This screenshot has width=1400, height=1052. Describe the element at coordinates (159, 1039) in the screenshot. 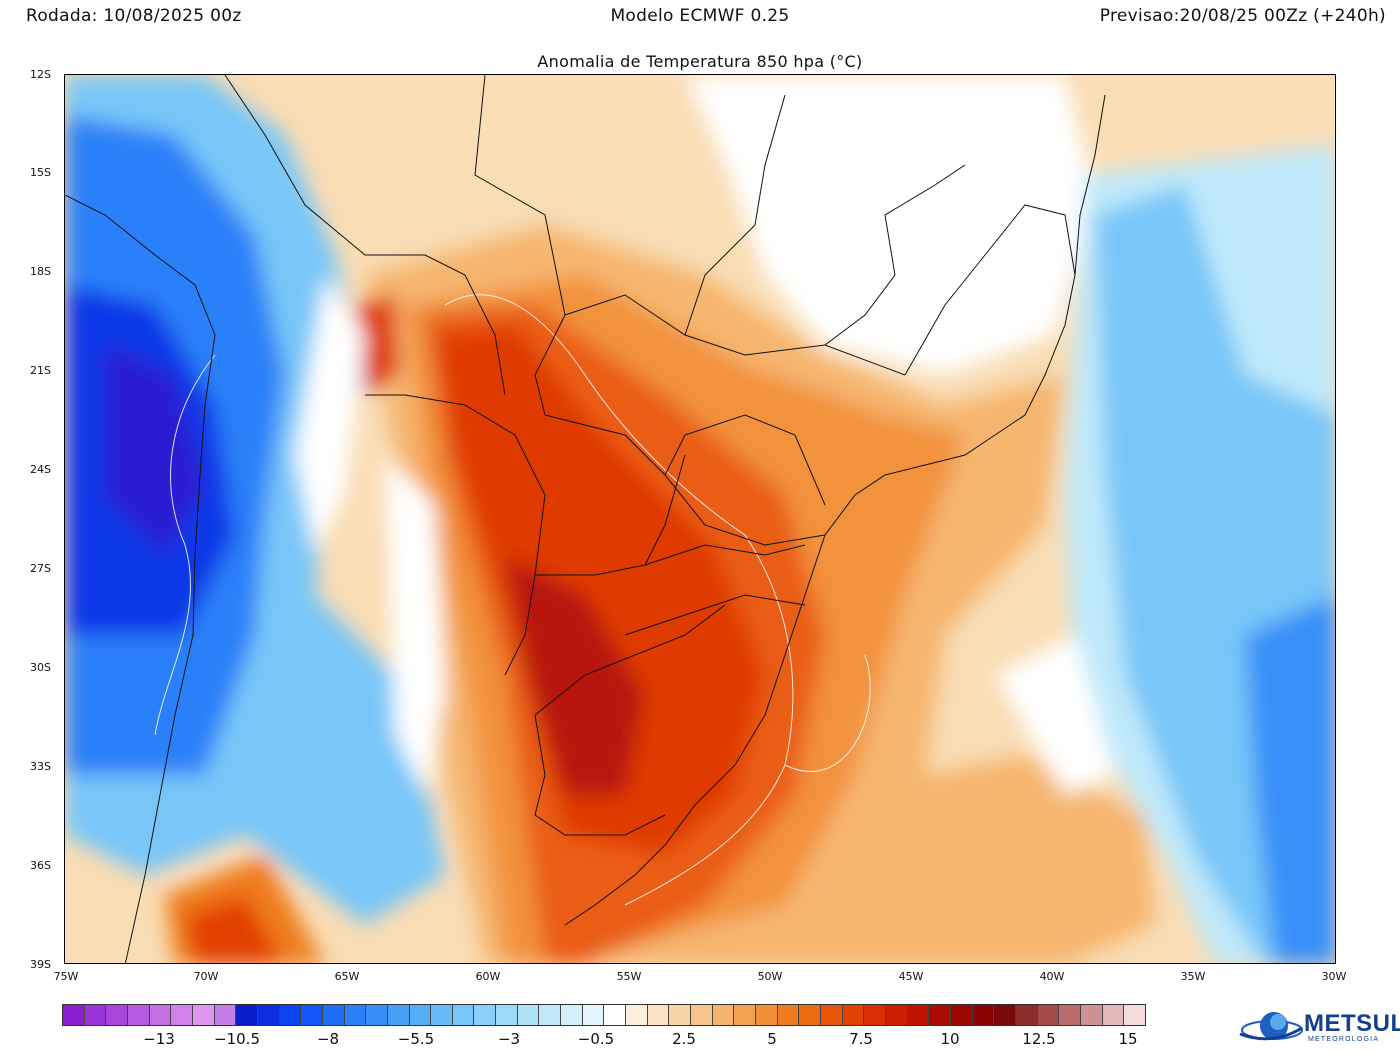

I see `scale-label: −13` at that location.